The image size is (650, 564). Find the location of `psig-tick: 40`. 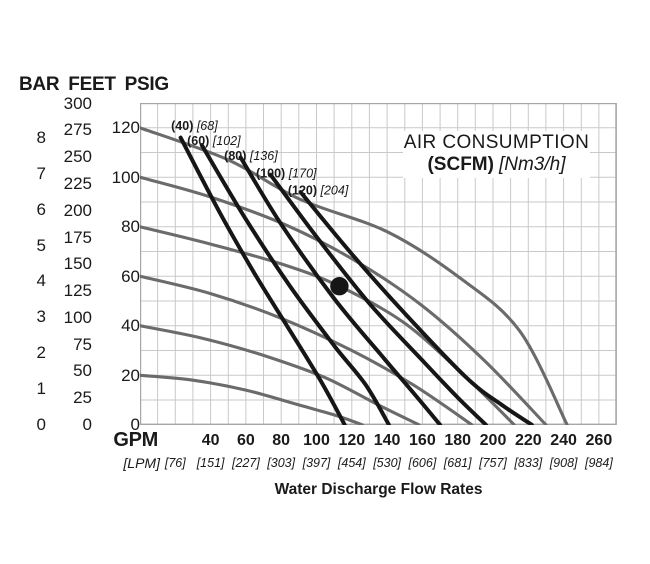

psig-tick: 40 is located at coordinates (130, 325).